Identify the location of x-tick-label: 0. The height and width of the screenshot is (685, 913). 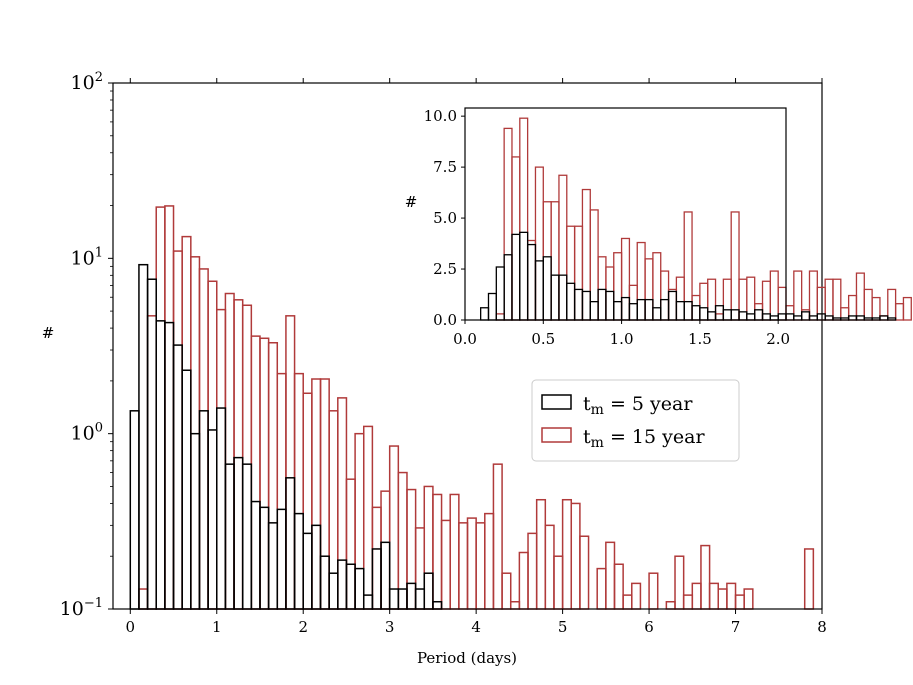
(131, 627).